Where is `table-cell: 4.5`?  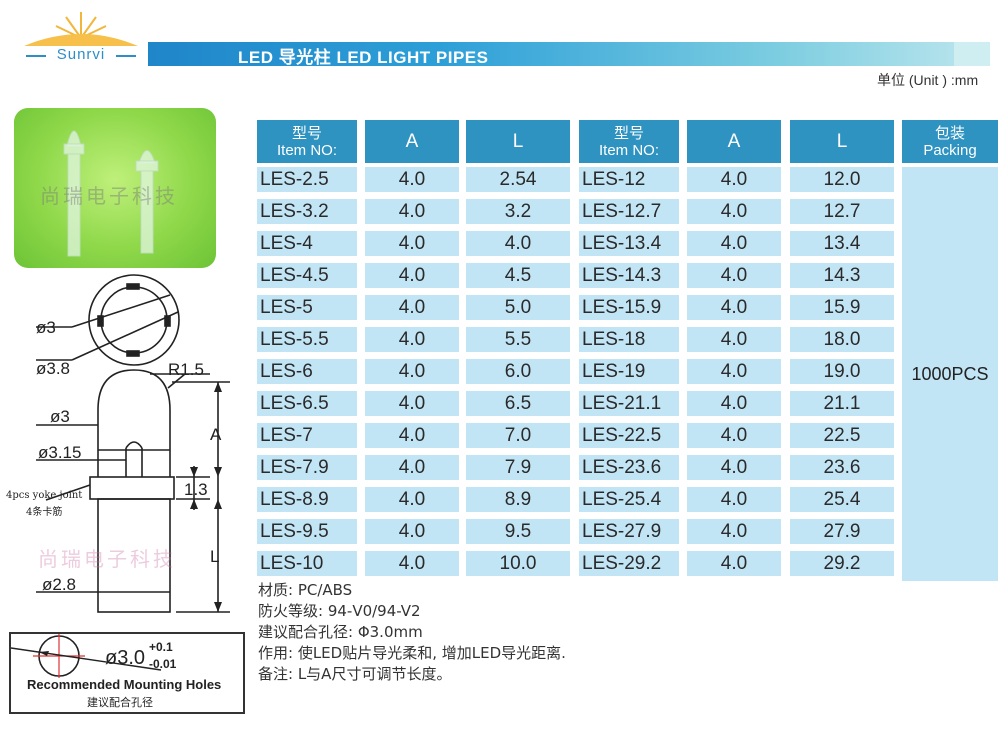
table-cell: 4.5 is located at coordinates (518, 275).